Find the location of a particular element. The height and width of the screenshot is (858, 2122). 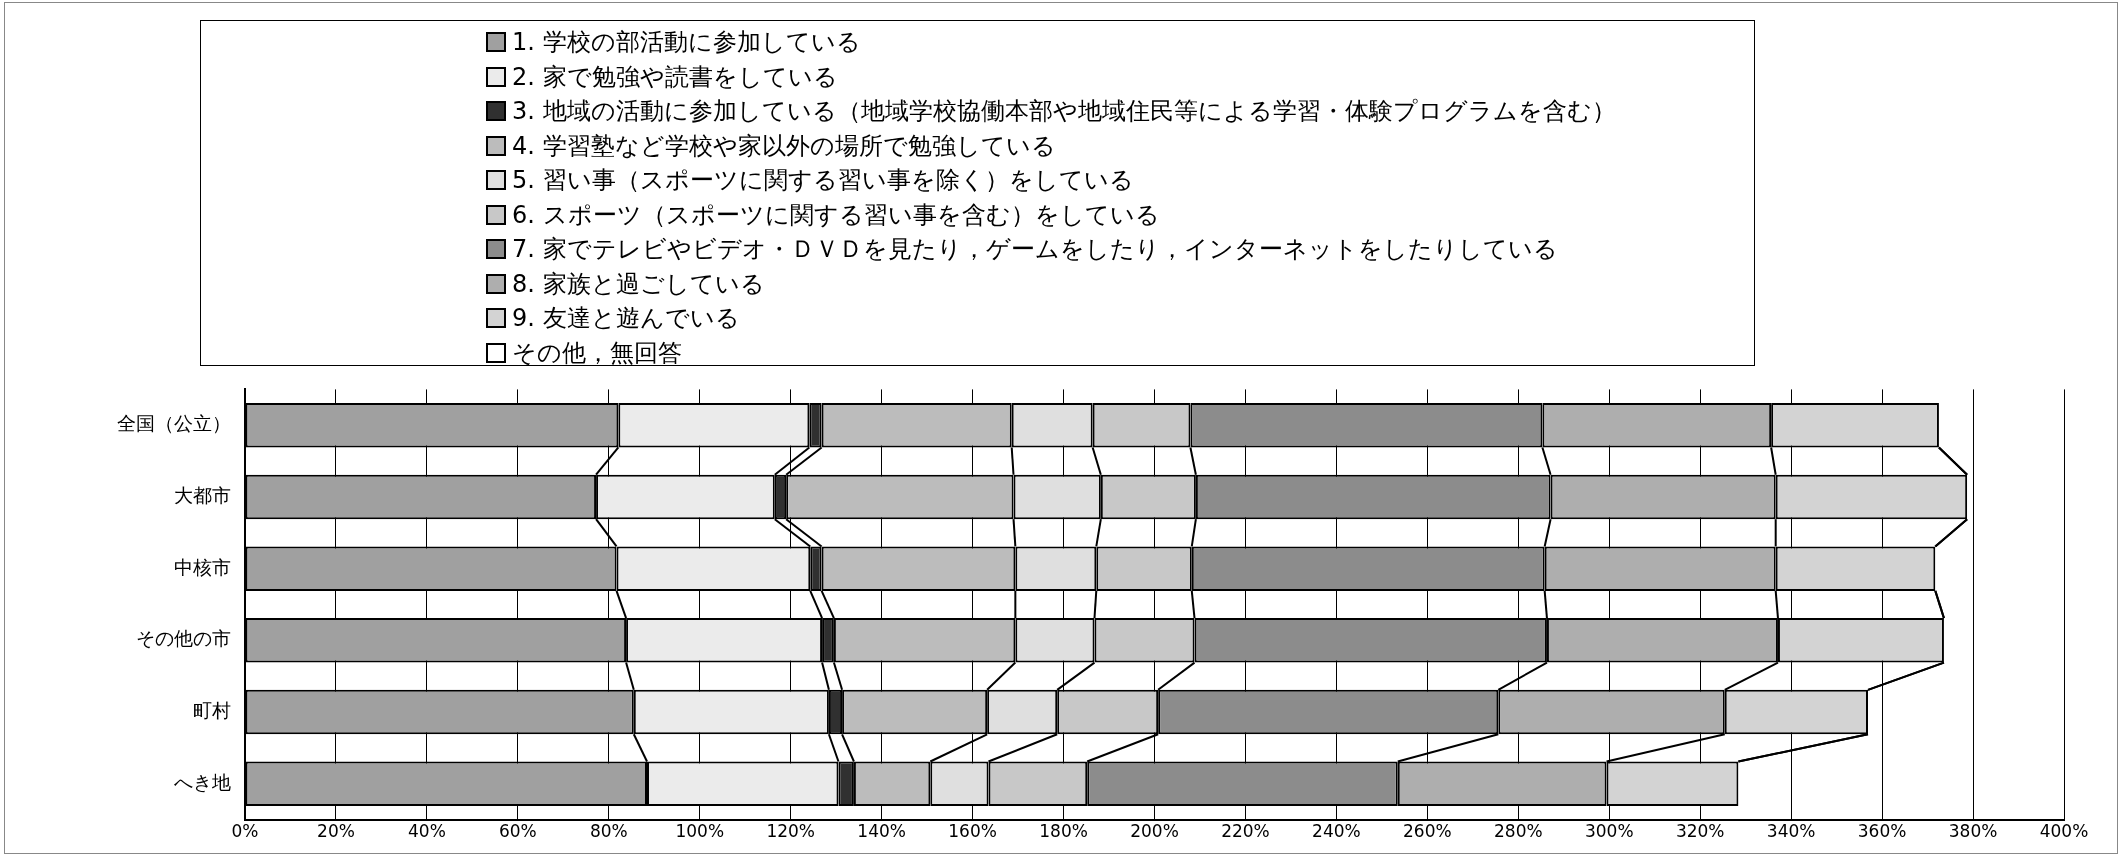

y-tick-label: 全国（公立） is located at coordinates (174, 423).